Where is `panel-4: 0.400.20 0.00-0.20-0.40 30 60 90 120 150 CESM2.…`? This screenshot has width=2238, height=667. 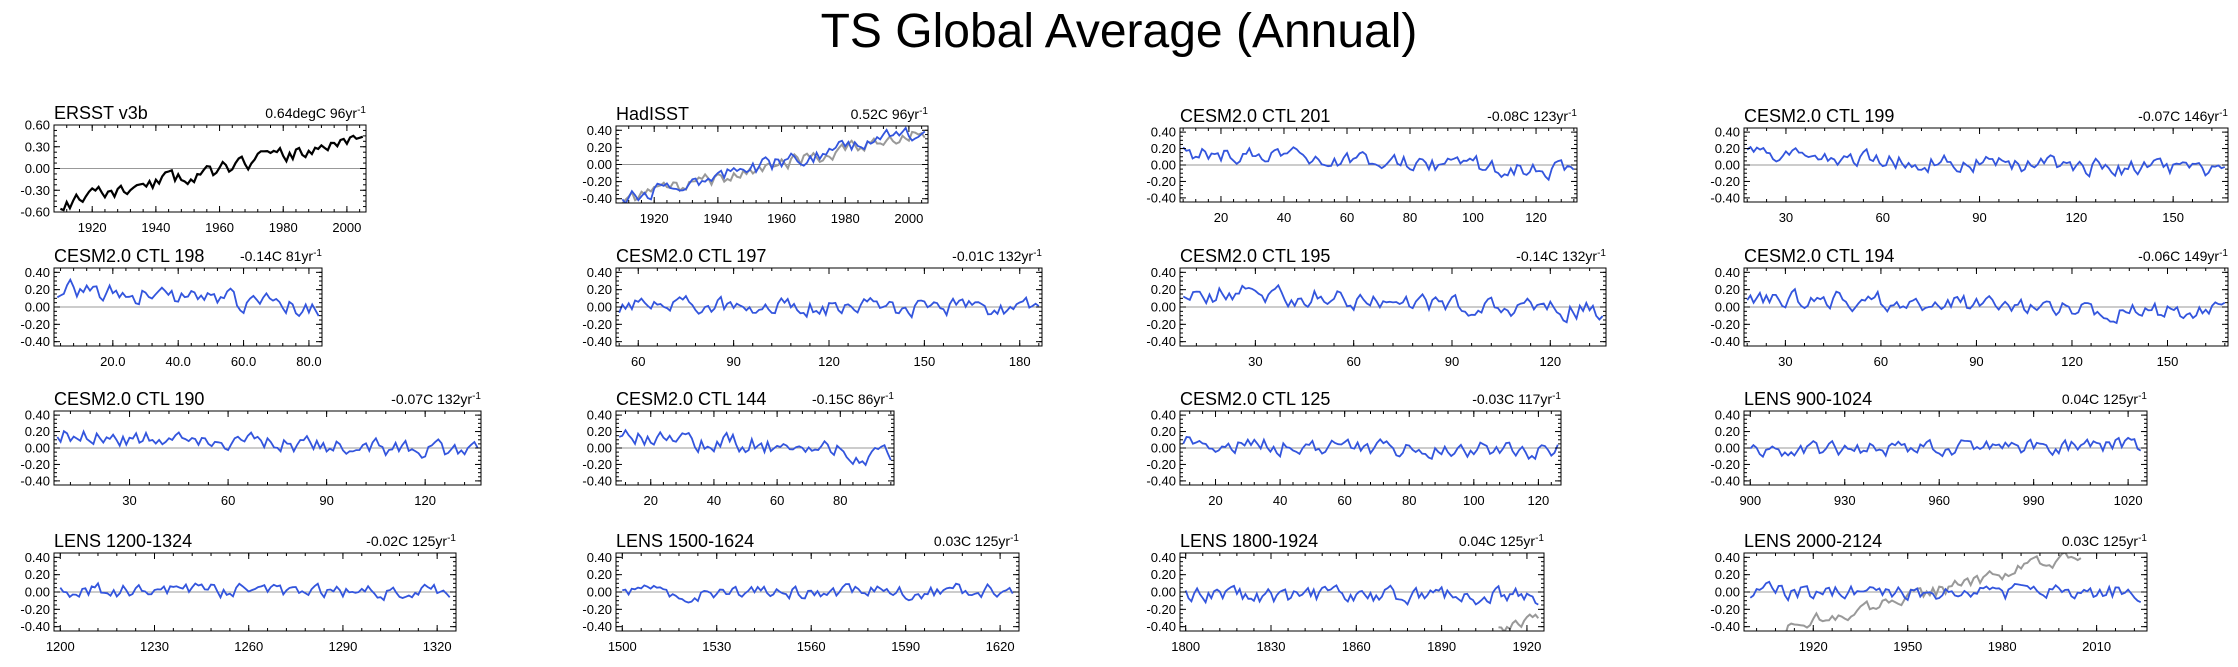 panel-4: 0.400.20 0.00-0.20-0.40 30 60 90 120 150 CESM2.… is located at coordinates (1969, 165).